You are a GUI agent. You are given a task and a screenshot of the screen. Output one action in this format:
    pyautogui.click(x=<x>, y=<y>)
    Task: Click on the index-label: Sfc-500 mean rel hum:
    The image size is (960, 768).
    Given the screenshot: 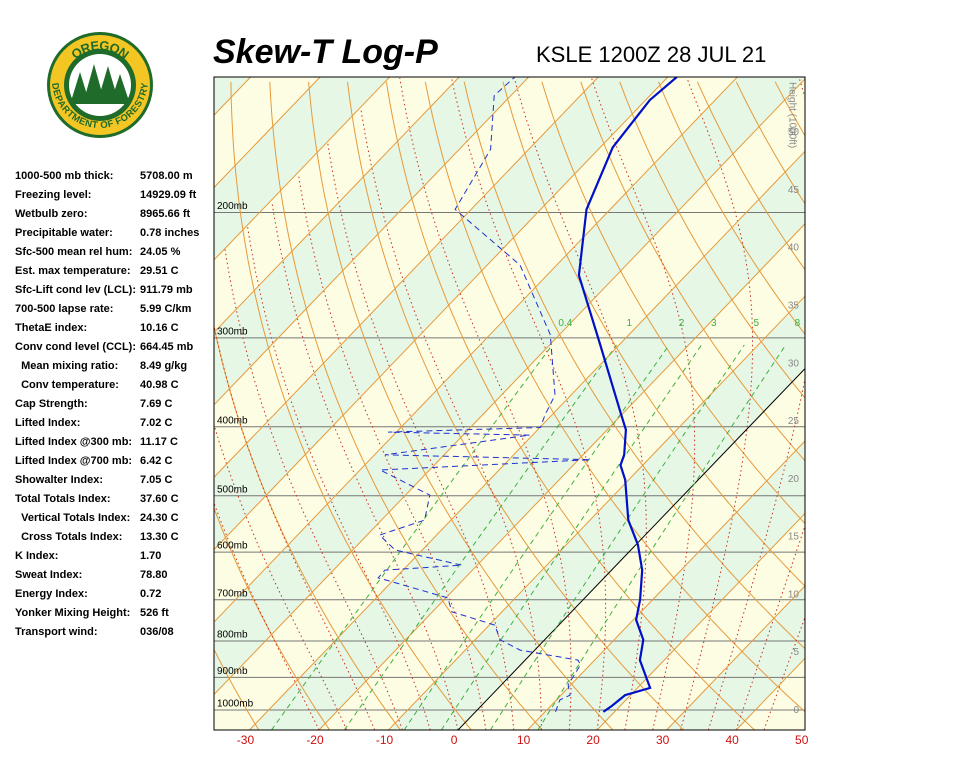 What is the action you would take?
    pyautogui.click(x=73, y=252)
    